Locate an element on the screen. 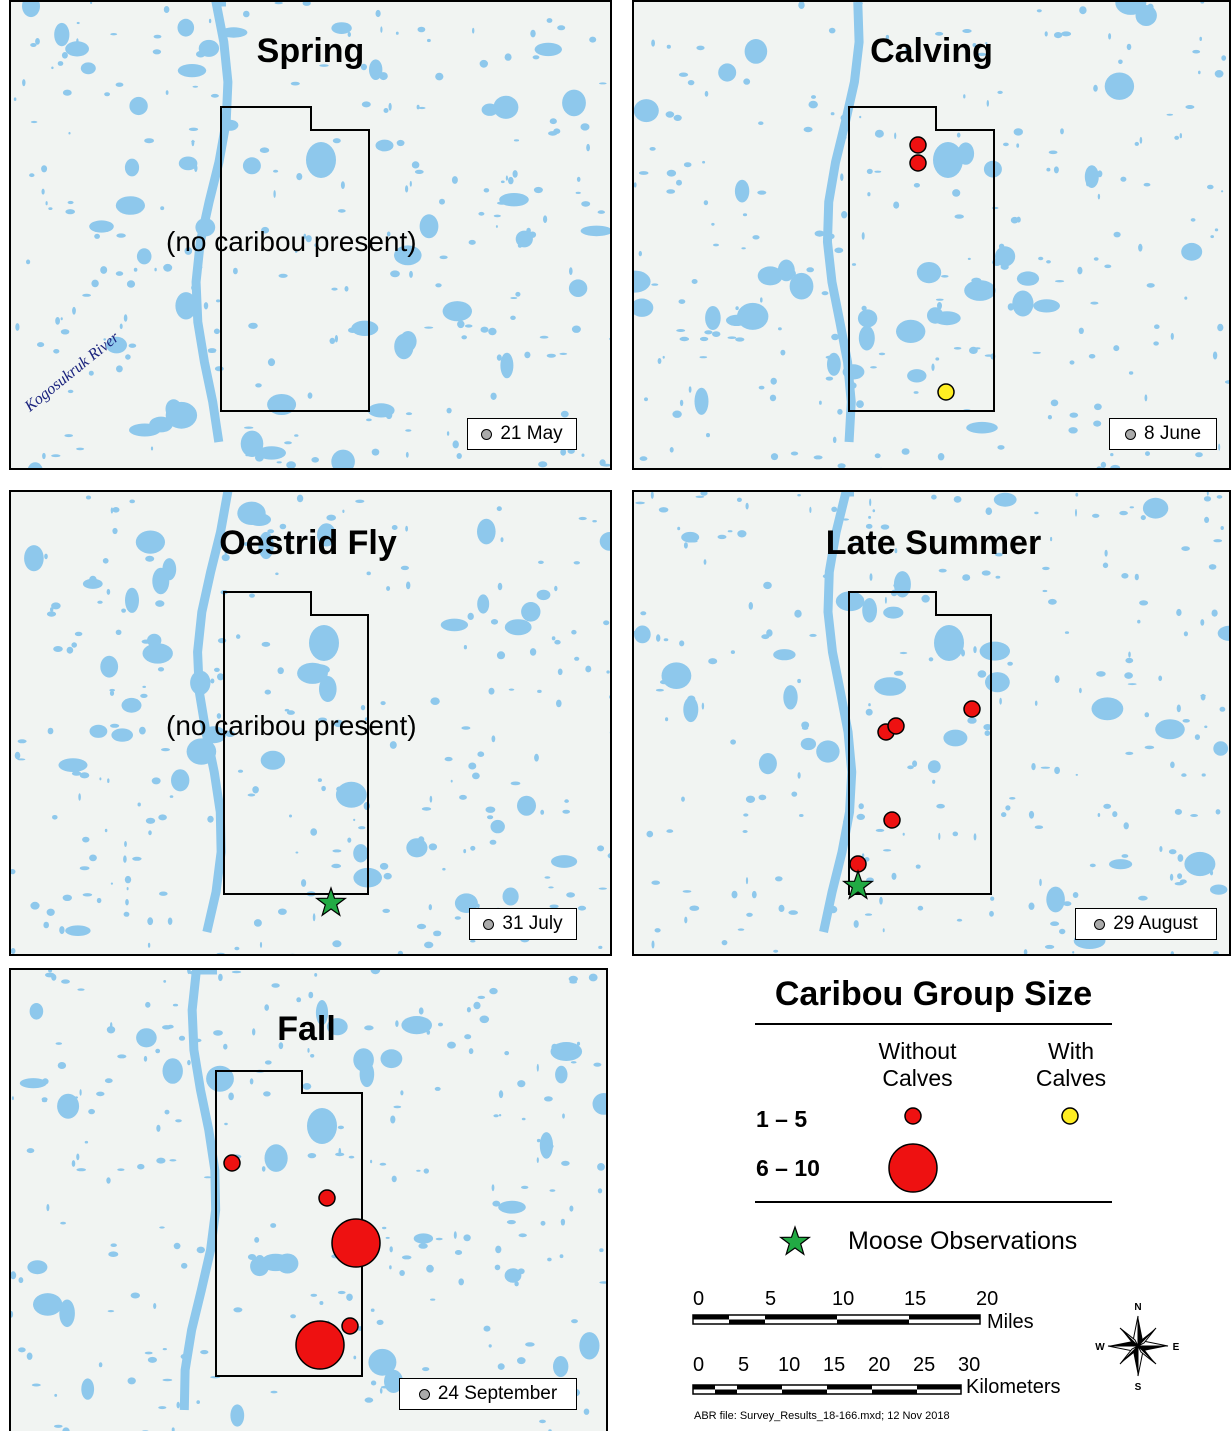 The width and height of the screenshot is (1231, 1431). survey-date-icon is located at coordinates (424, 1394).